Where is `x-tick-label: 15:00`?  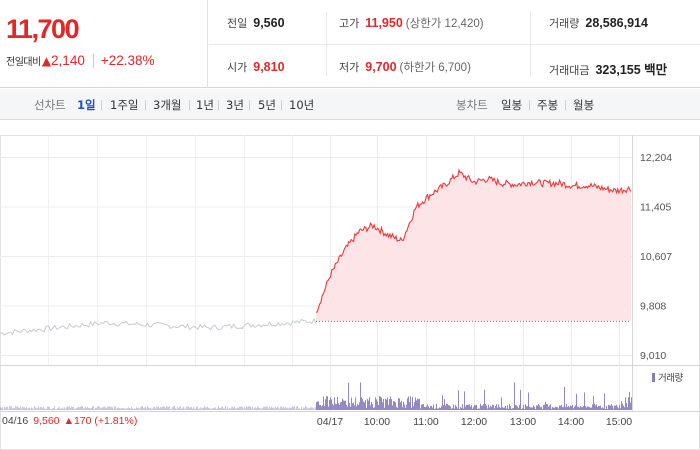
x-tick-label: 15:00 is located at coordinates (619, 422).